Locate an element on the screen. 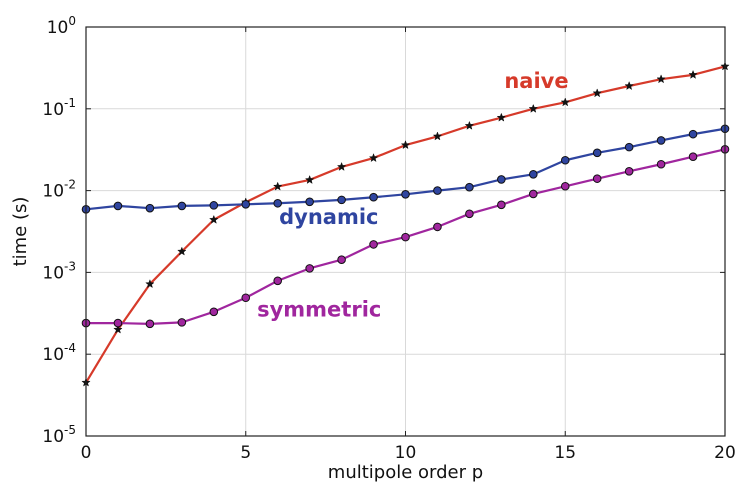 The height and width of the screenshot is (485, 740). y-tick-exponent: -1 is located at coordinates (70, 103).